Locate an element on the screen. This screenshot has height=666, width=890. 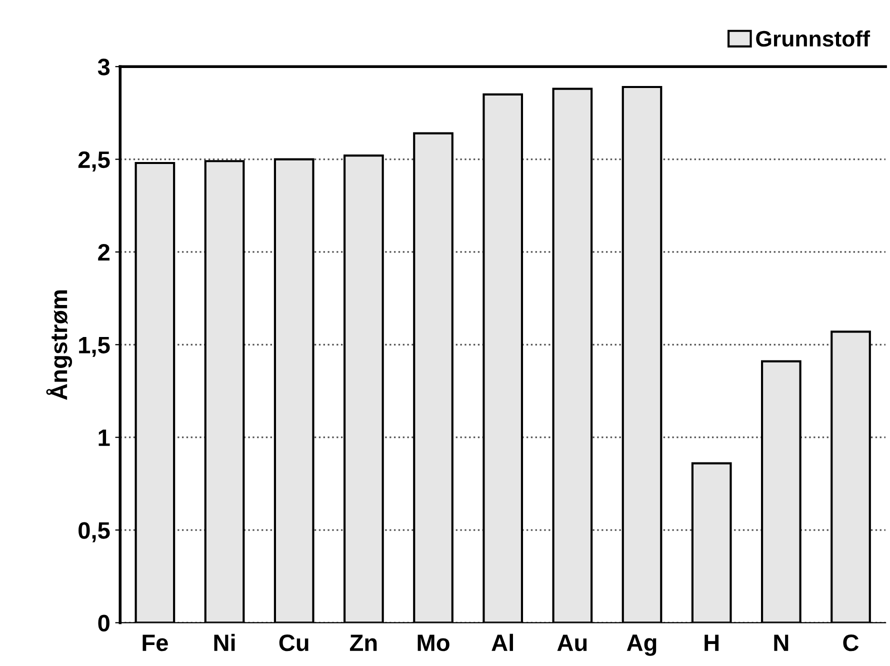
x-tick-label: Cu is located at coordinates (293, 643).